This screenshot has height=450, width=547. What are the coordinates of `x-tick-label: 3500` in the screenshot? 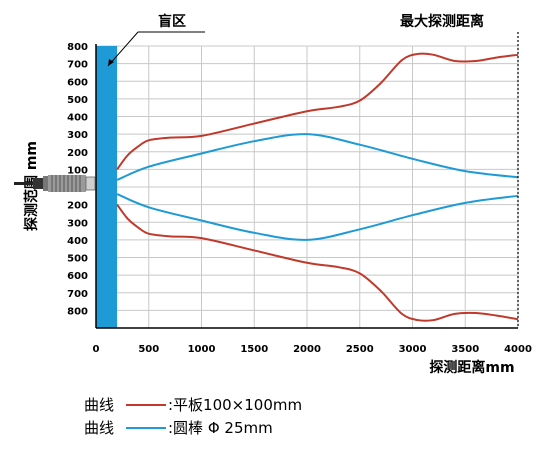 It's located at (465, 349).